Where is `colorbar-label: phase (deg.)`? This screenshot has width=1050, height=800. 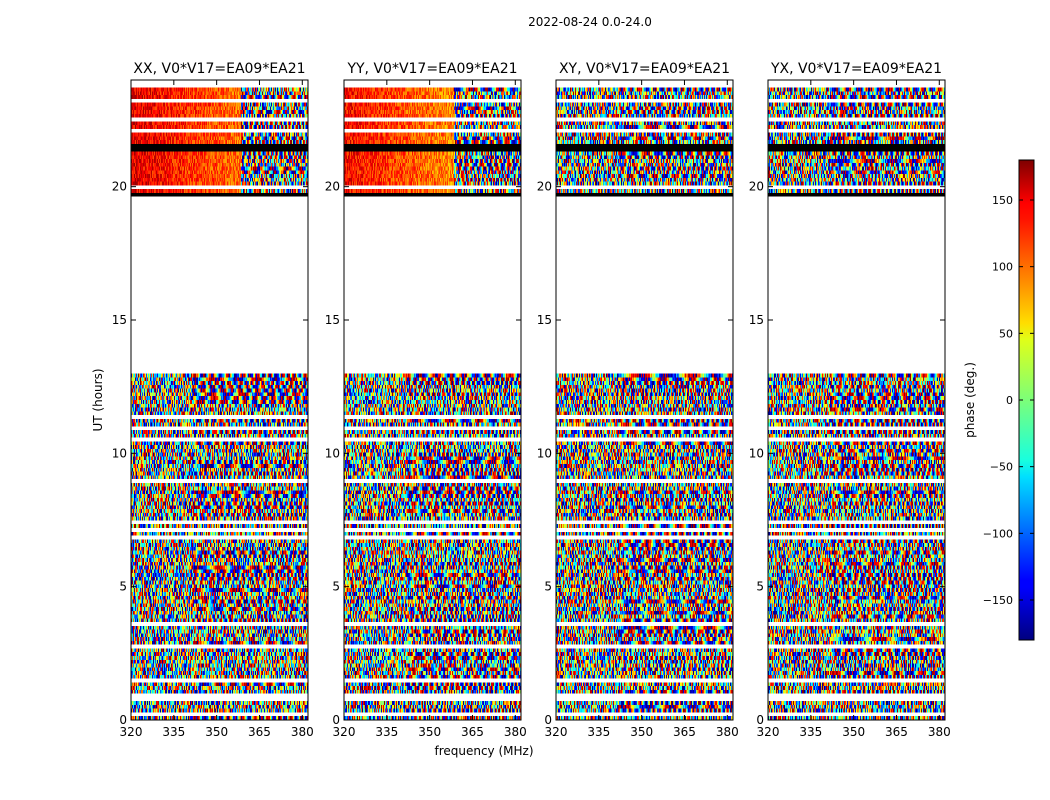
colorbar-label: phase (deg.) is located at coordinates (970, 400).